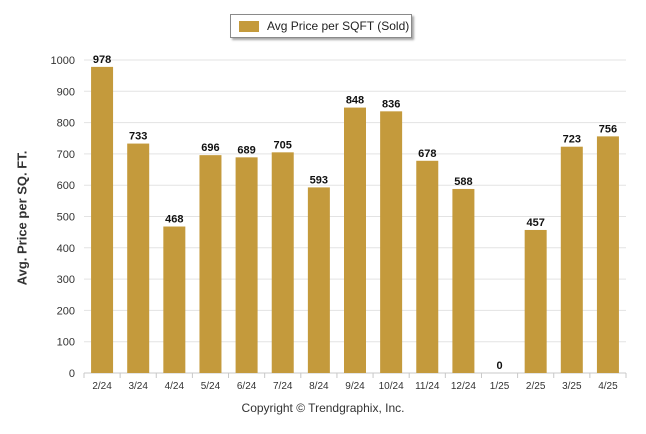  What do you see at coordinates (174, 220) in the screenshot?
I see `data-label: 468` at bounding box center [174, 220].